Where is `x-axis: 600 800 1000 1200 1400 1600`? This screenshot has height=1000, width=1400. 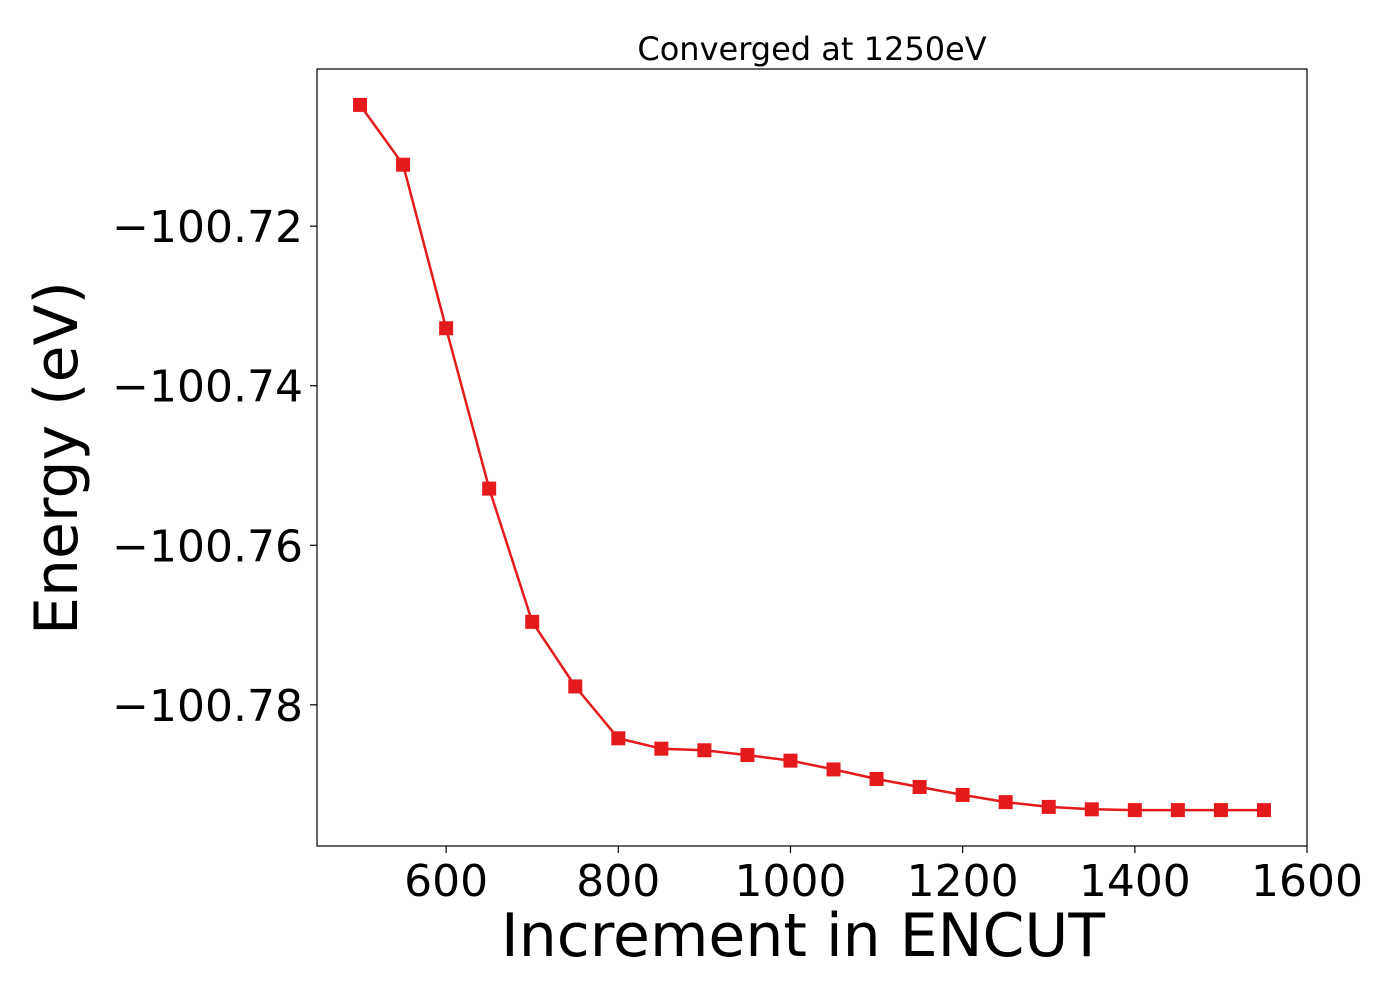 x-axis: 600 800 1000 1200 1400 1600 is located at coordinates (883, 876).